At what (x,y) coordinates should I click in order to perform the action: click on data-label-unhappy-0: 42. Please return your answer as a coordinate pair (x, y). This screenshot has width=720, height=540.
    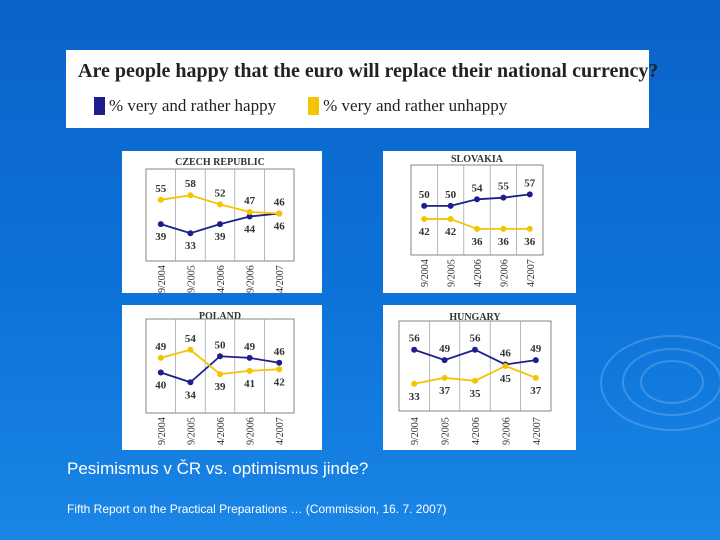
    Looking at the image, I should click on (425, 232).